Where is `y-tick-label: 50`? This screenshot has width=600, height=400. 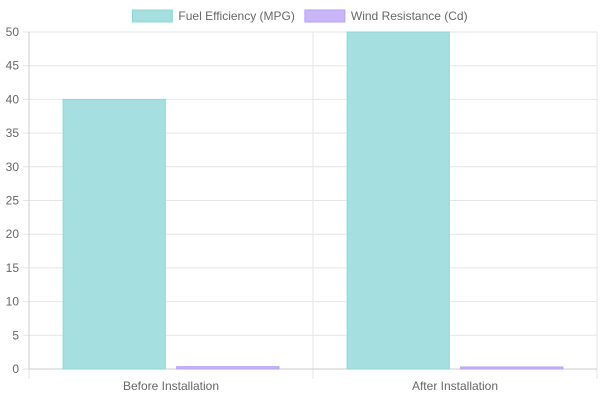
y-tick-label: 50 is located at coordinates (13, 32).